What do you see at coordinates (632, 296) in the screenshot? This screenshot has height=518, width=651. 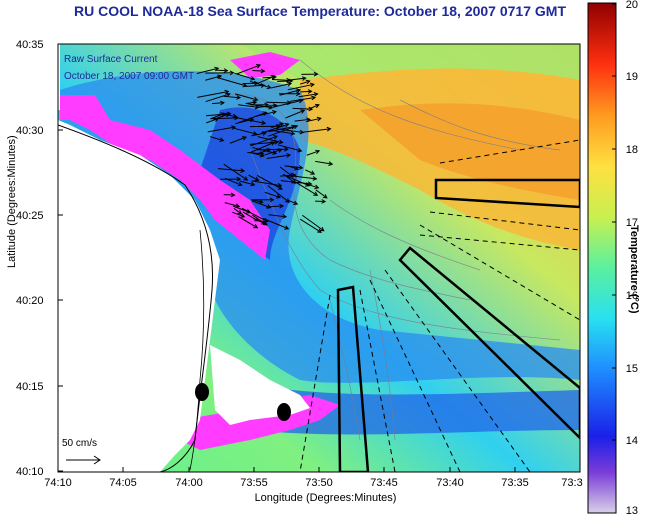 I see `colorbar-tick: 16` at bounding box center [632, 296].